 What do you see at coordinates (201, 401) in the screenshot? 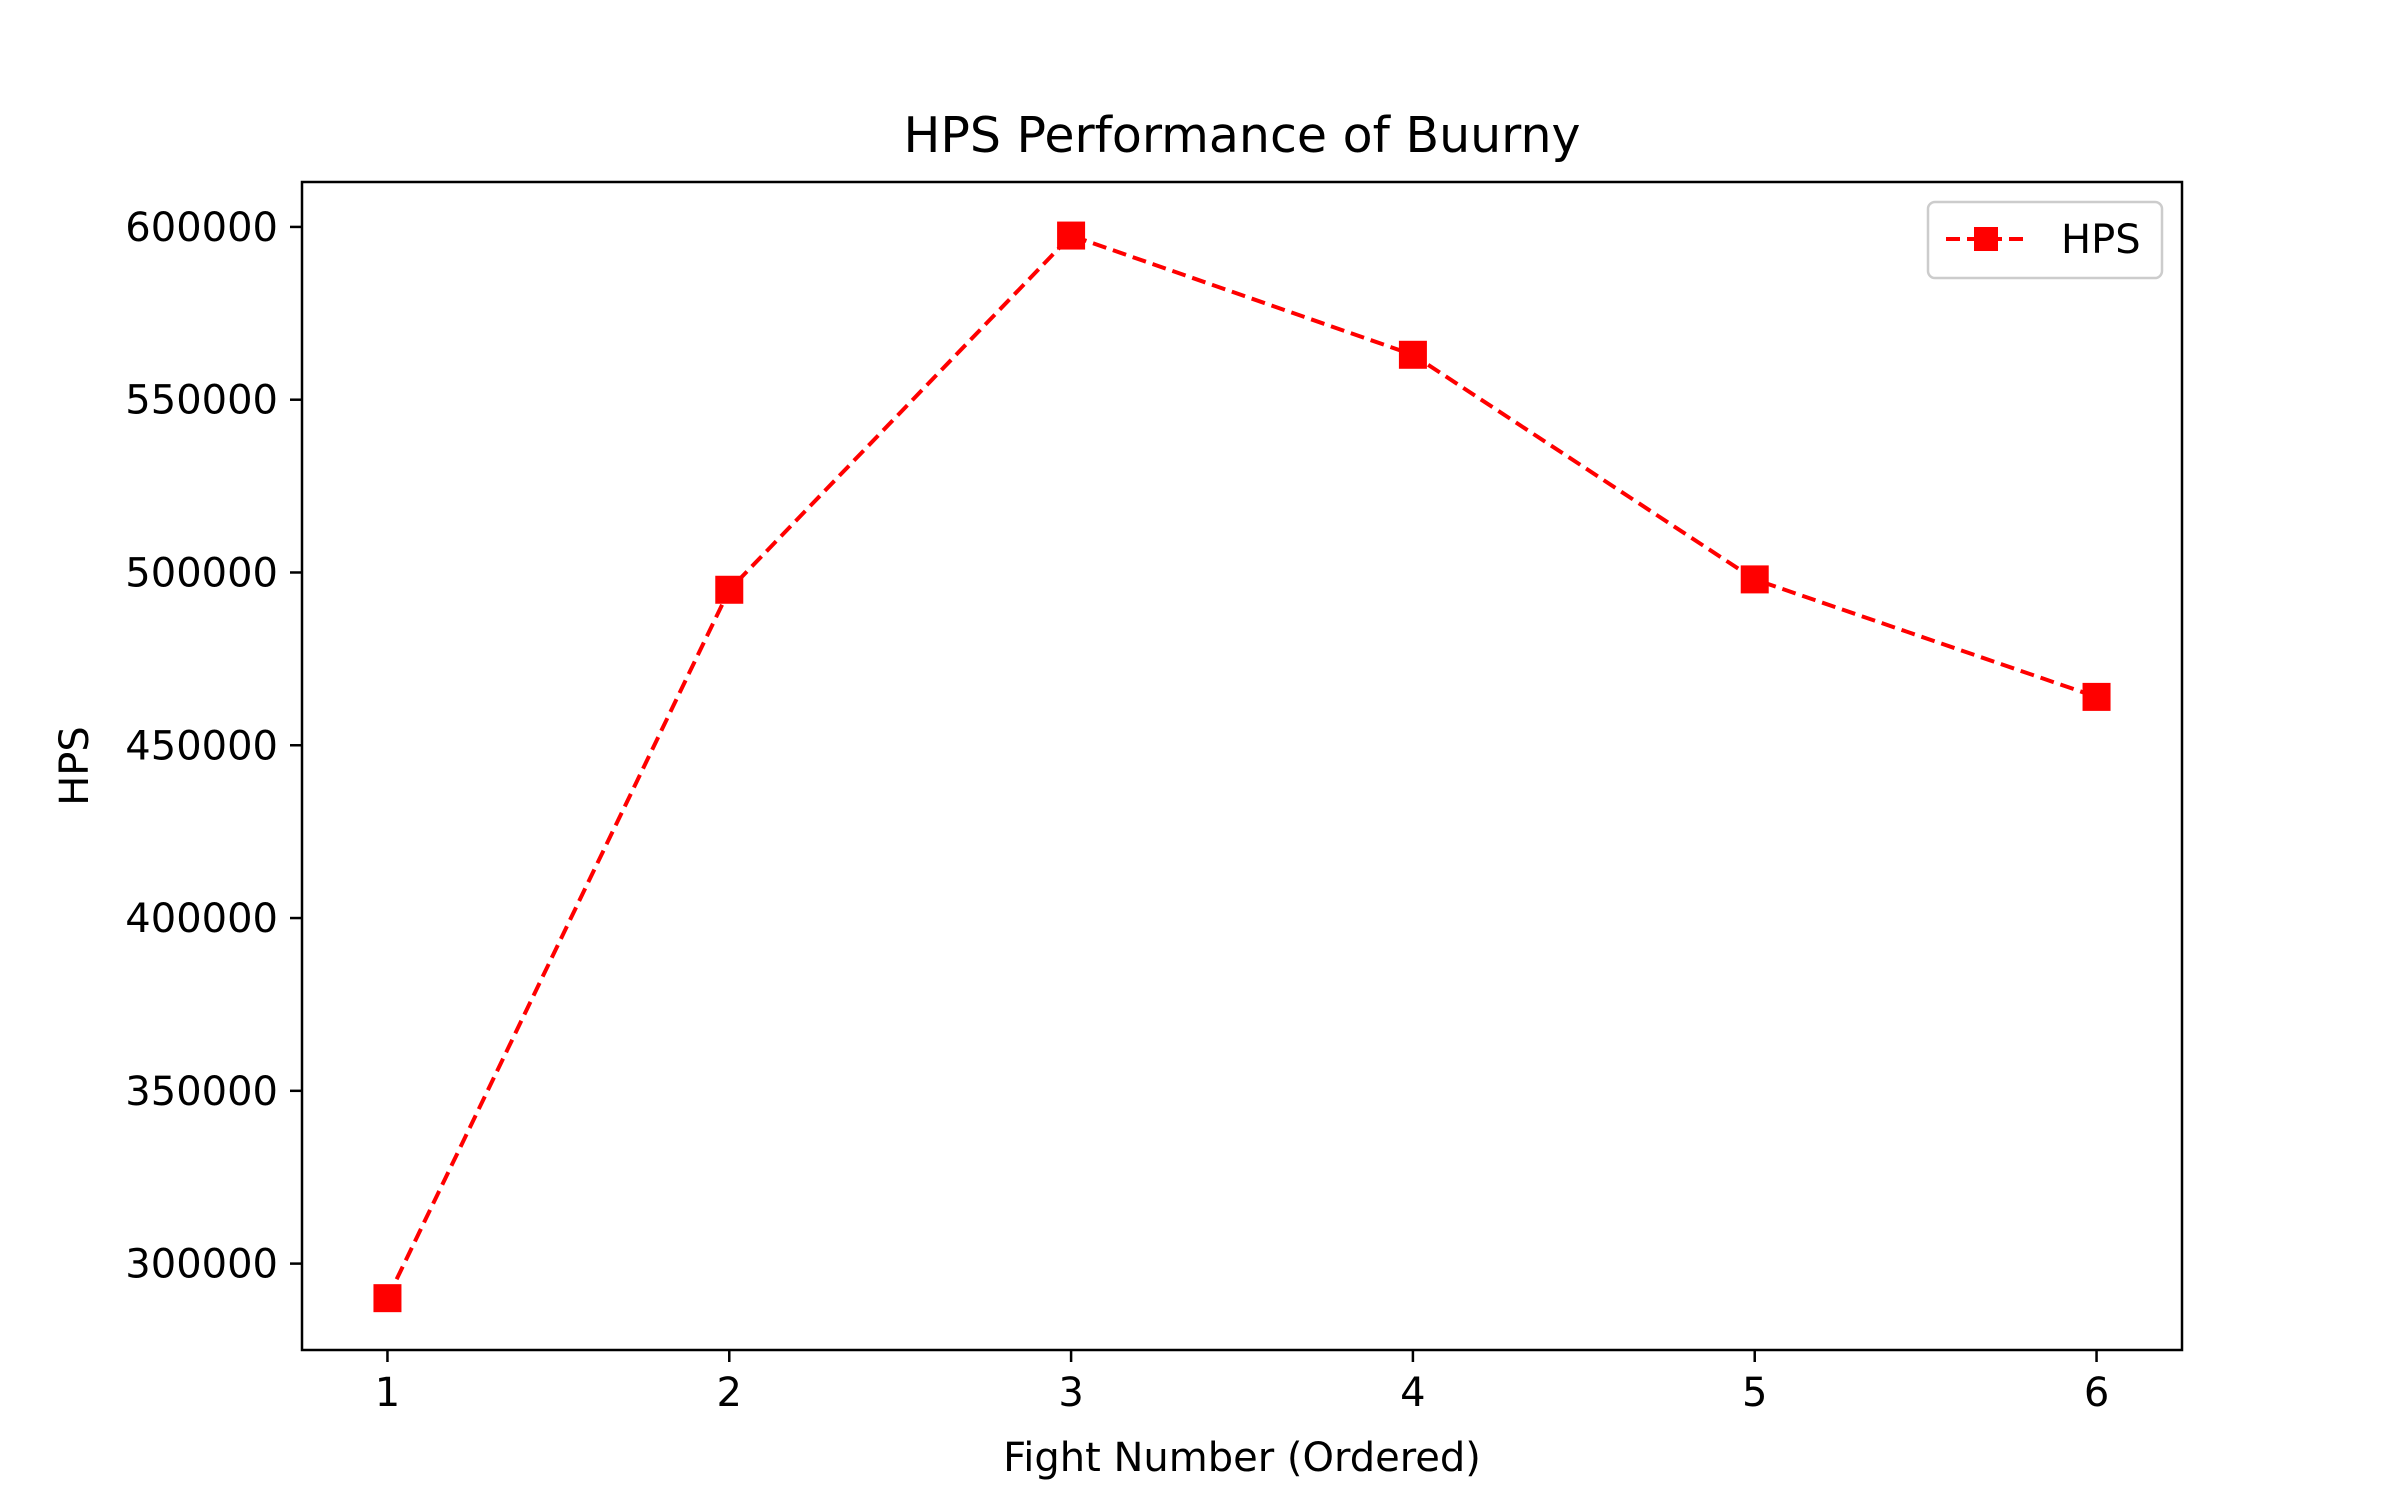
I see `y-tick-label: 550000` at bounding box center [201, 401].